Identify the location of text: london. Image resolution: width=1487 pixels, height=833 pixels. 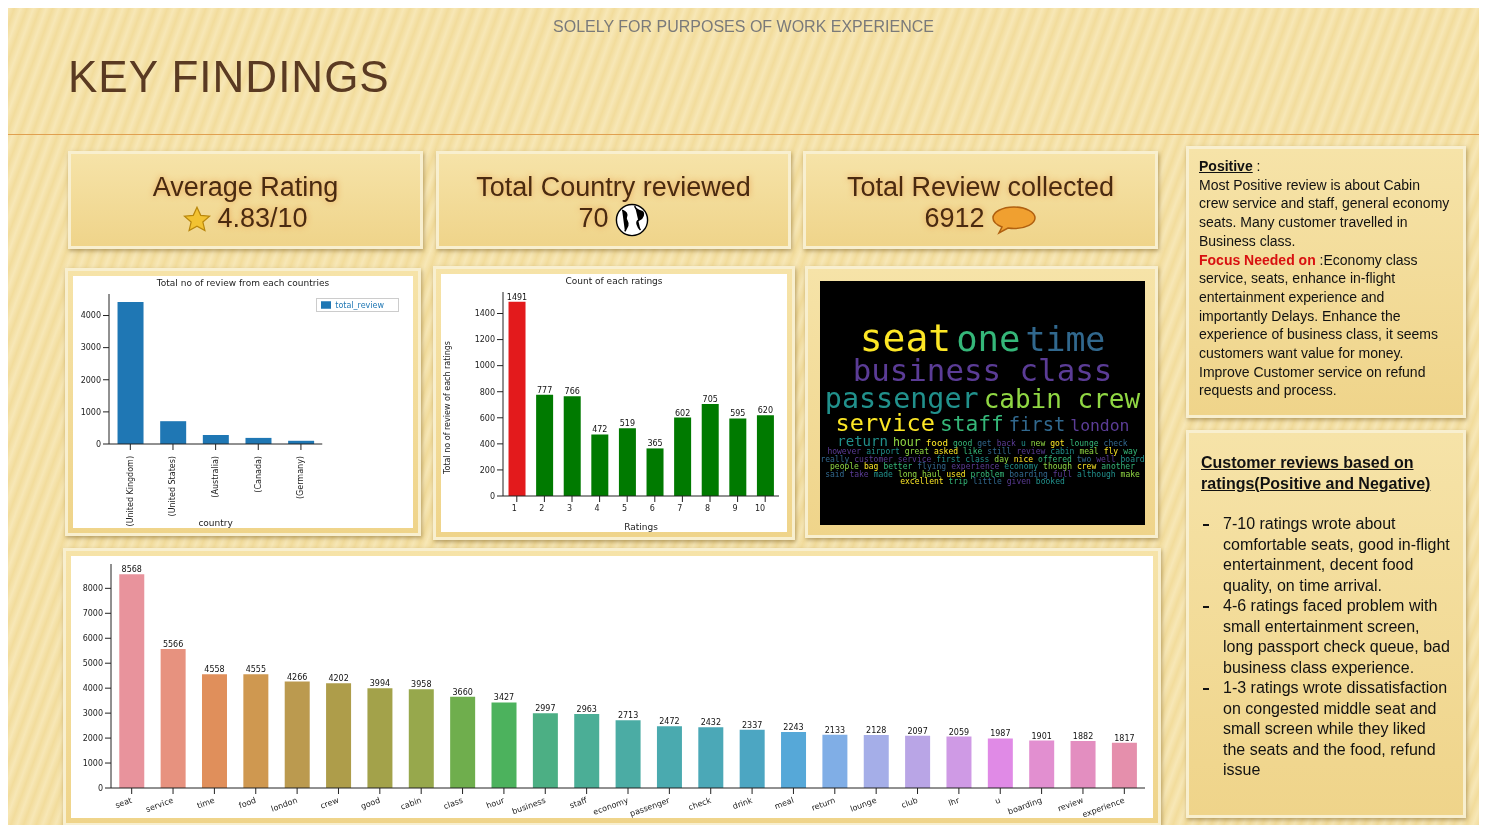
(1100, 426).